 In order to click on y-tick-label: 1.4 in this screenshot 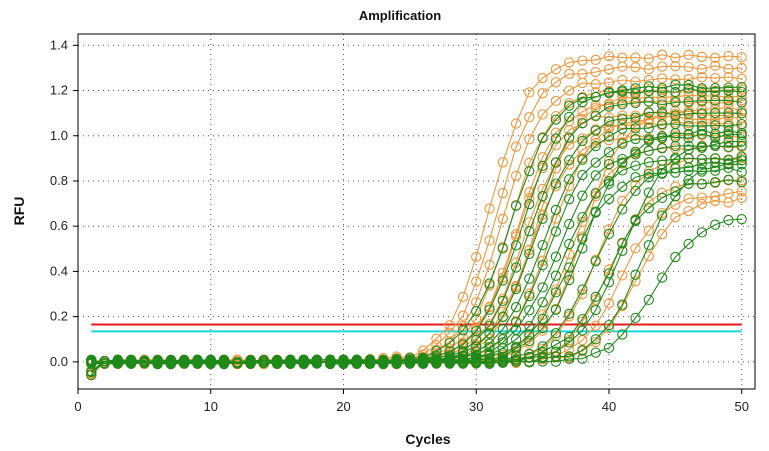, I will do `click(59, 44)`.